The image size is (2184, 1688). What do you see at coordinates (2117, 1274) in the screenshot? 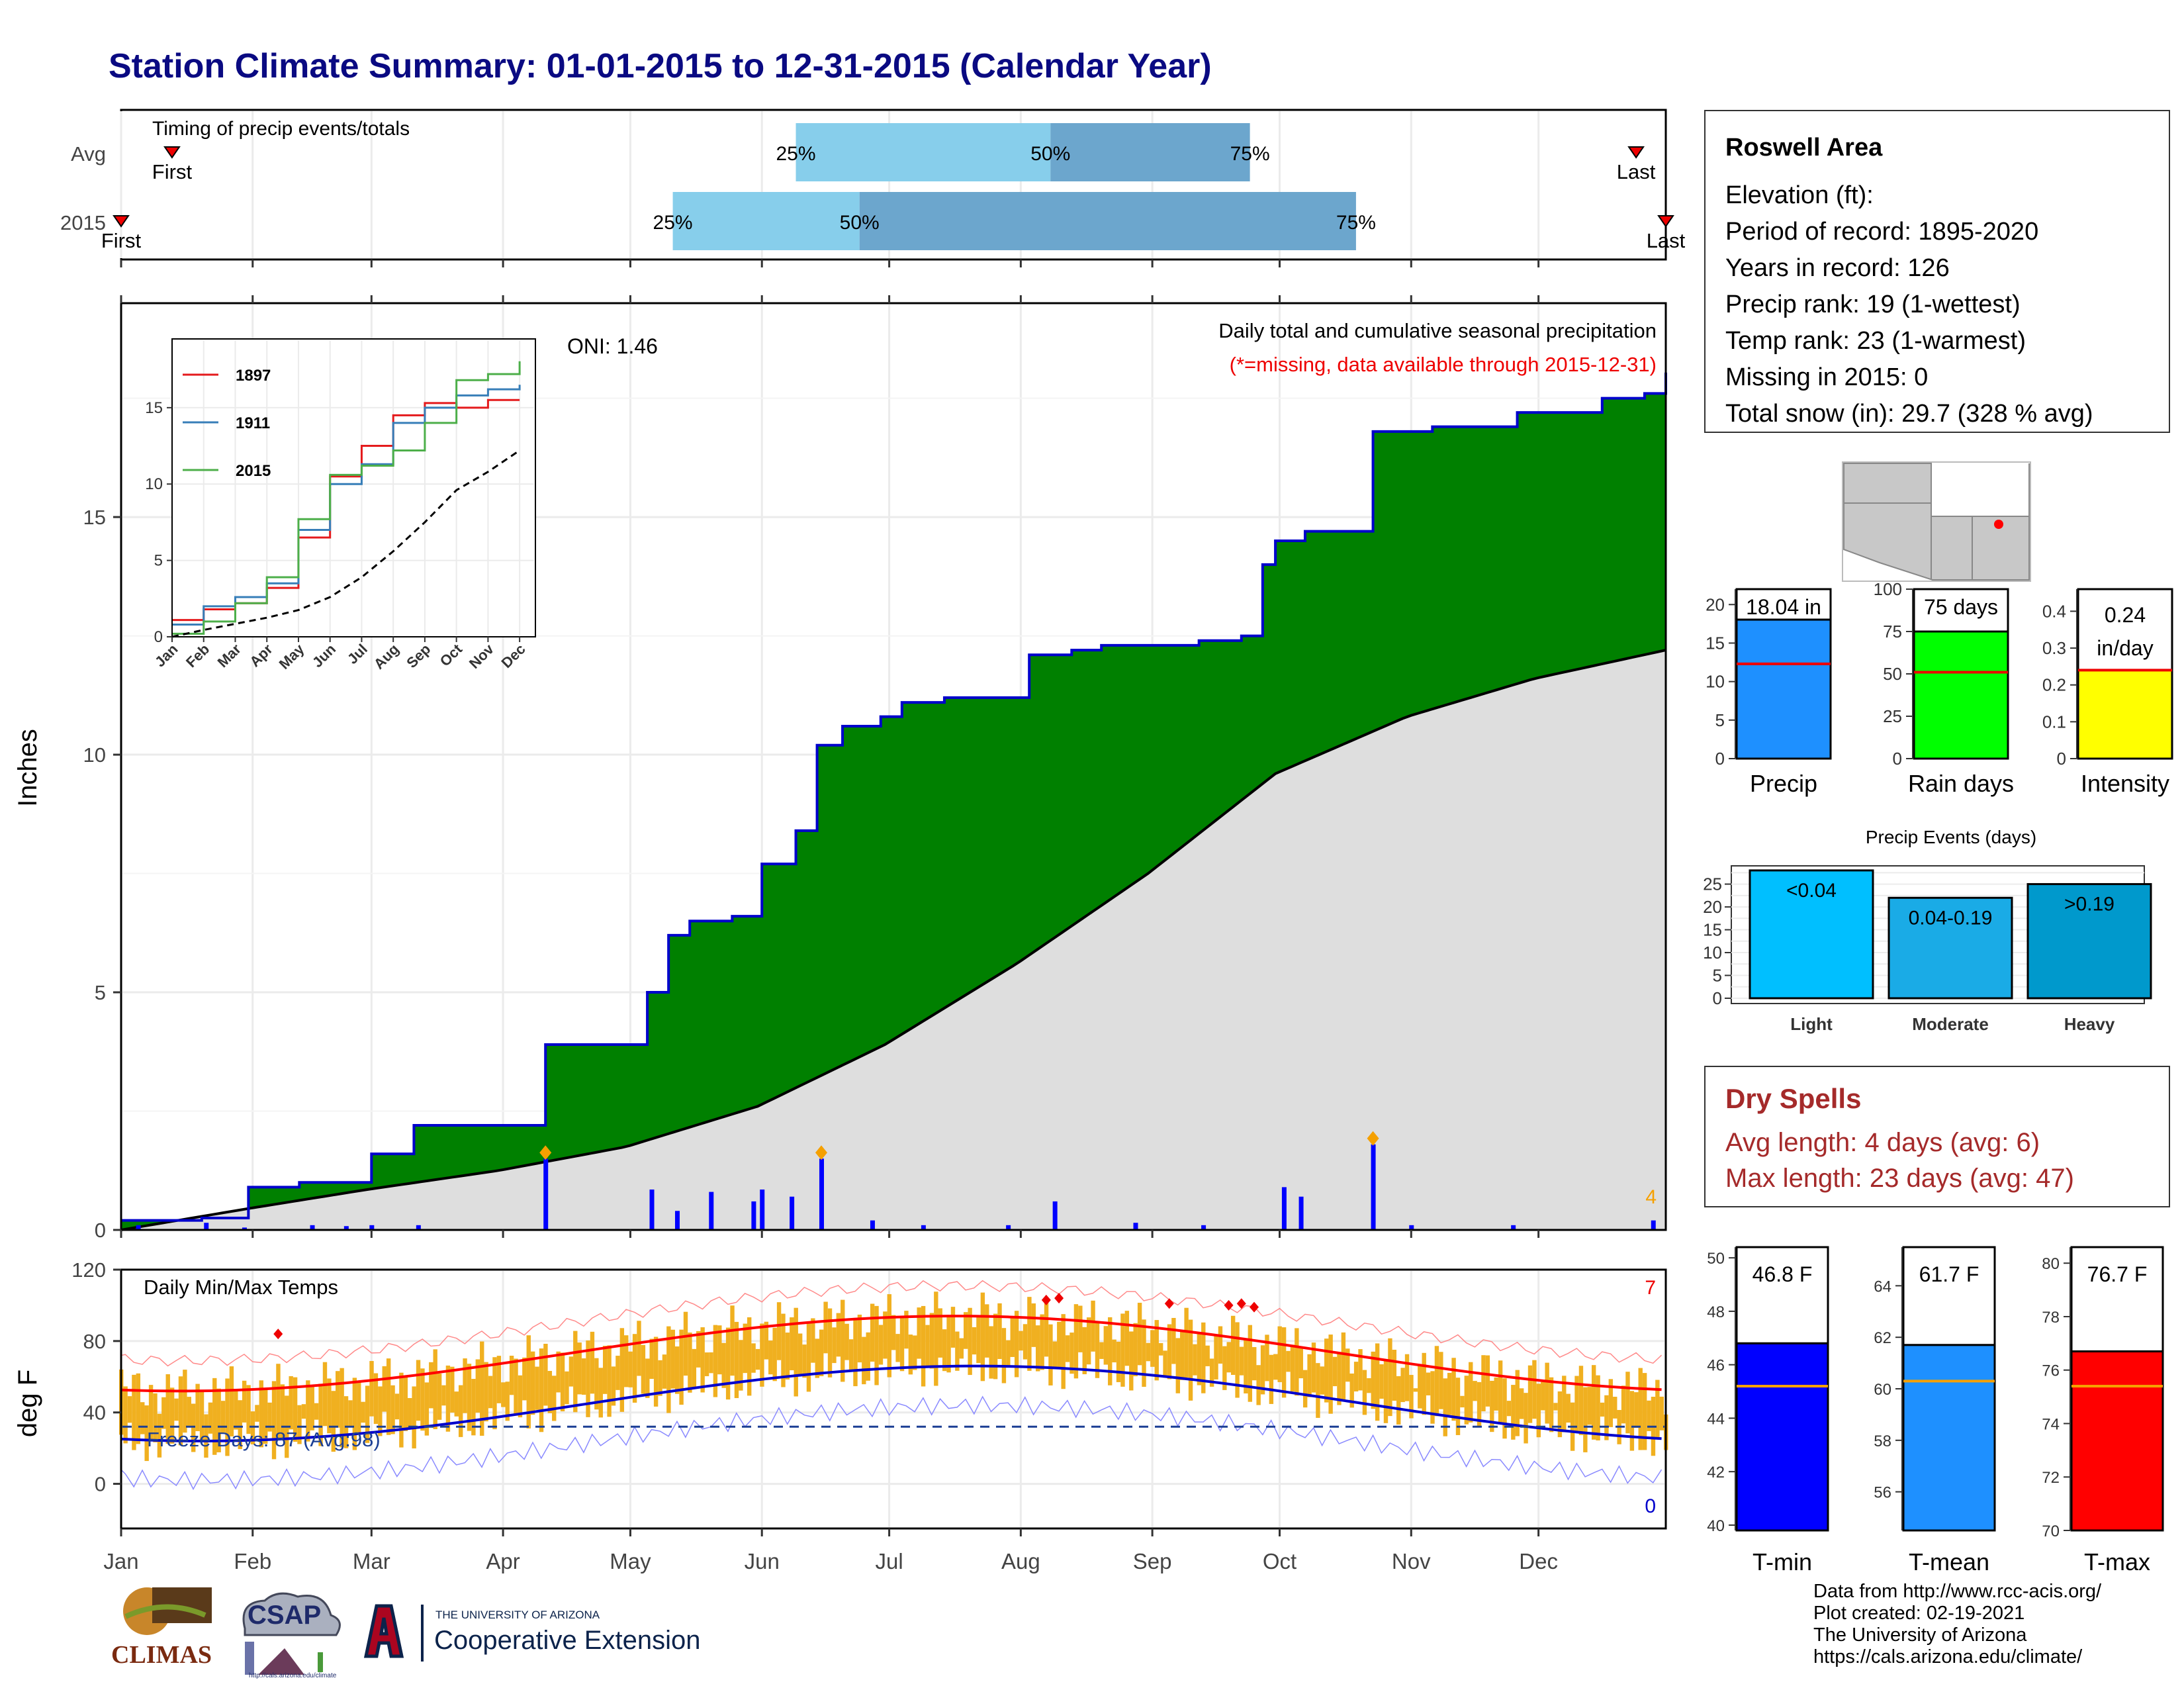
I see `tsum-value-label: 76.7 F` at bounding box center [2117, 1274].